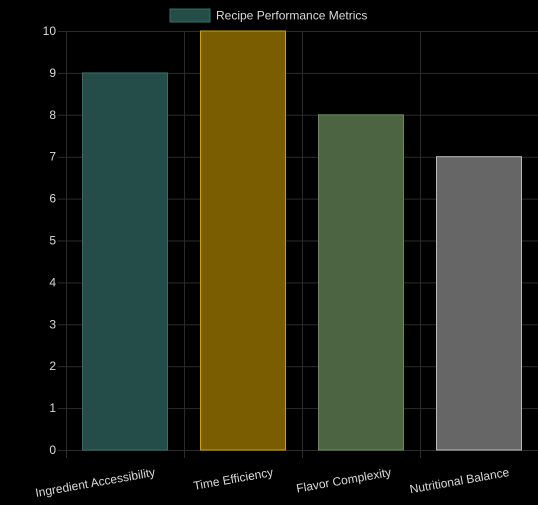  Describe the element at coordinates (291, 16) in the screenshot. I see `legend-label: Recipe Performance Metrics` at that location.